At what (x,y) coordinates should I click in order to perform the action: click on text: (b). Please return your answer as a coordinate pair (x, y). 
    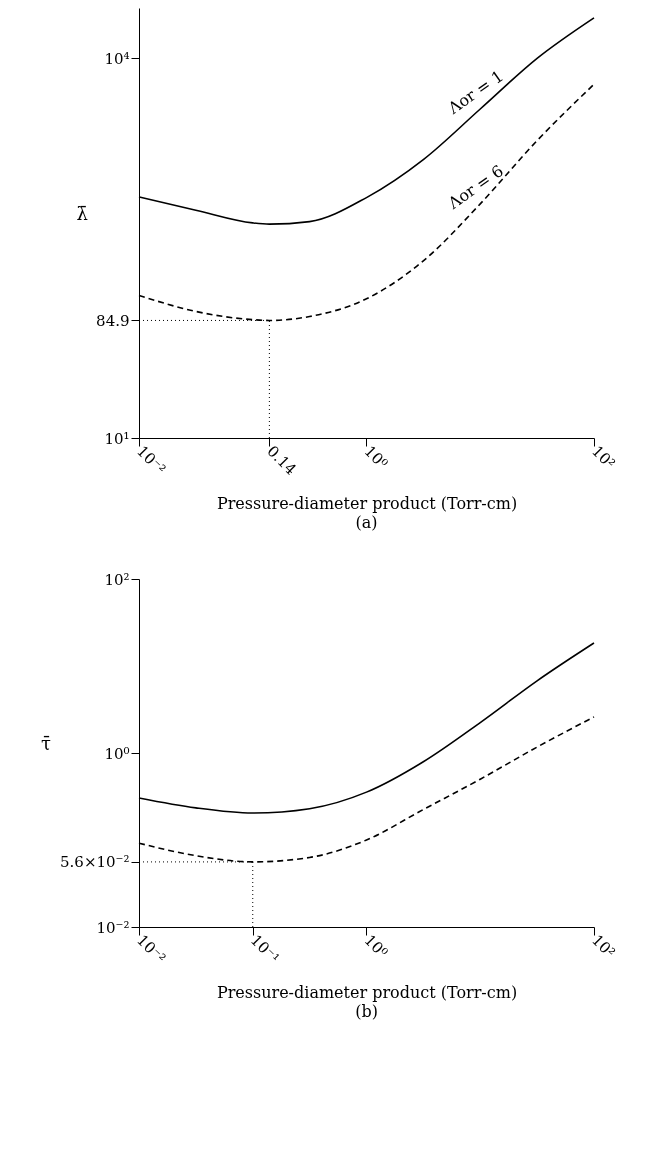
    Looking at the image, I should click on (366, 1011).